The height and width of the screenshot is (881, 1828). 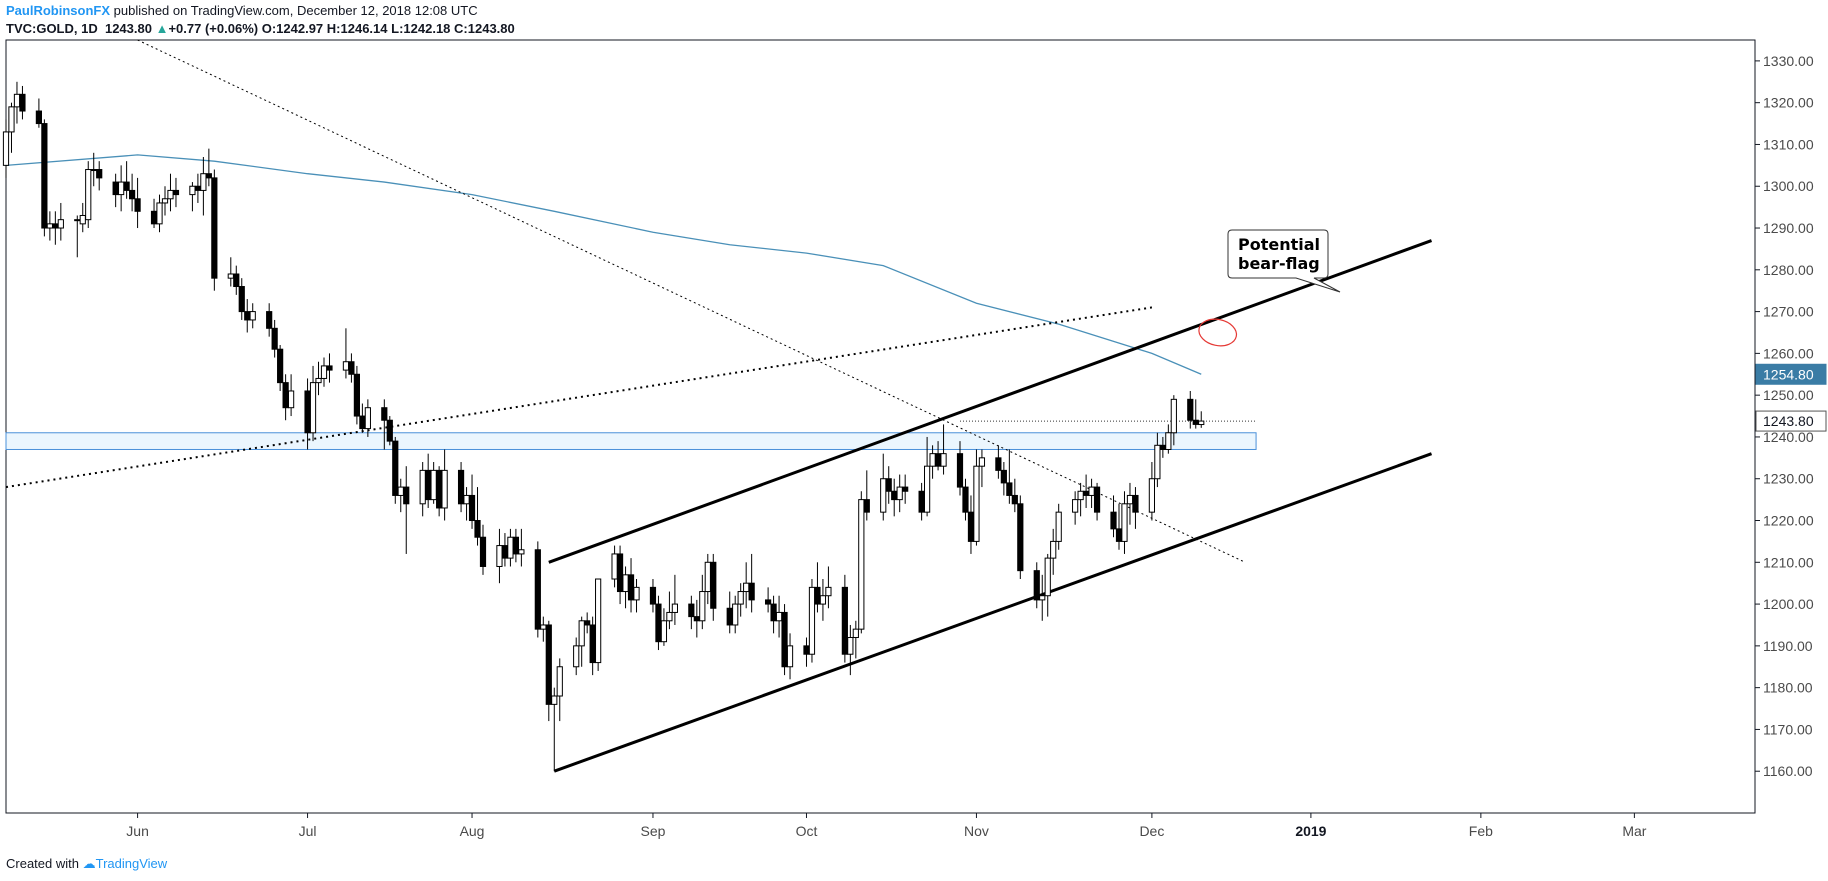 I want to click on tradingview-logo-icon: ☁, so click(x=89, y=863).